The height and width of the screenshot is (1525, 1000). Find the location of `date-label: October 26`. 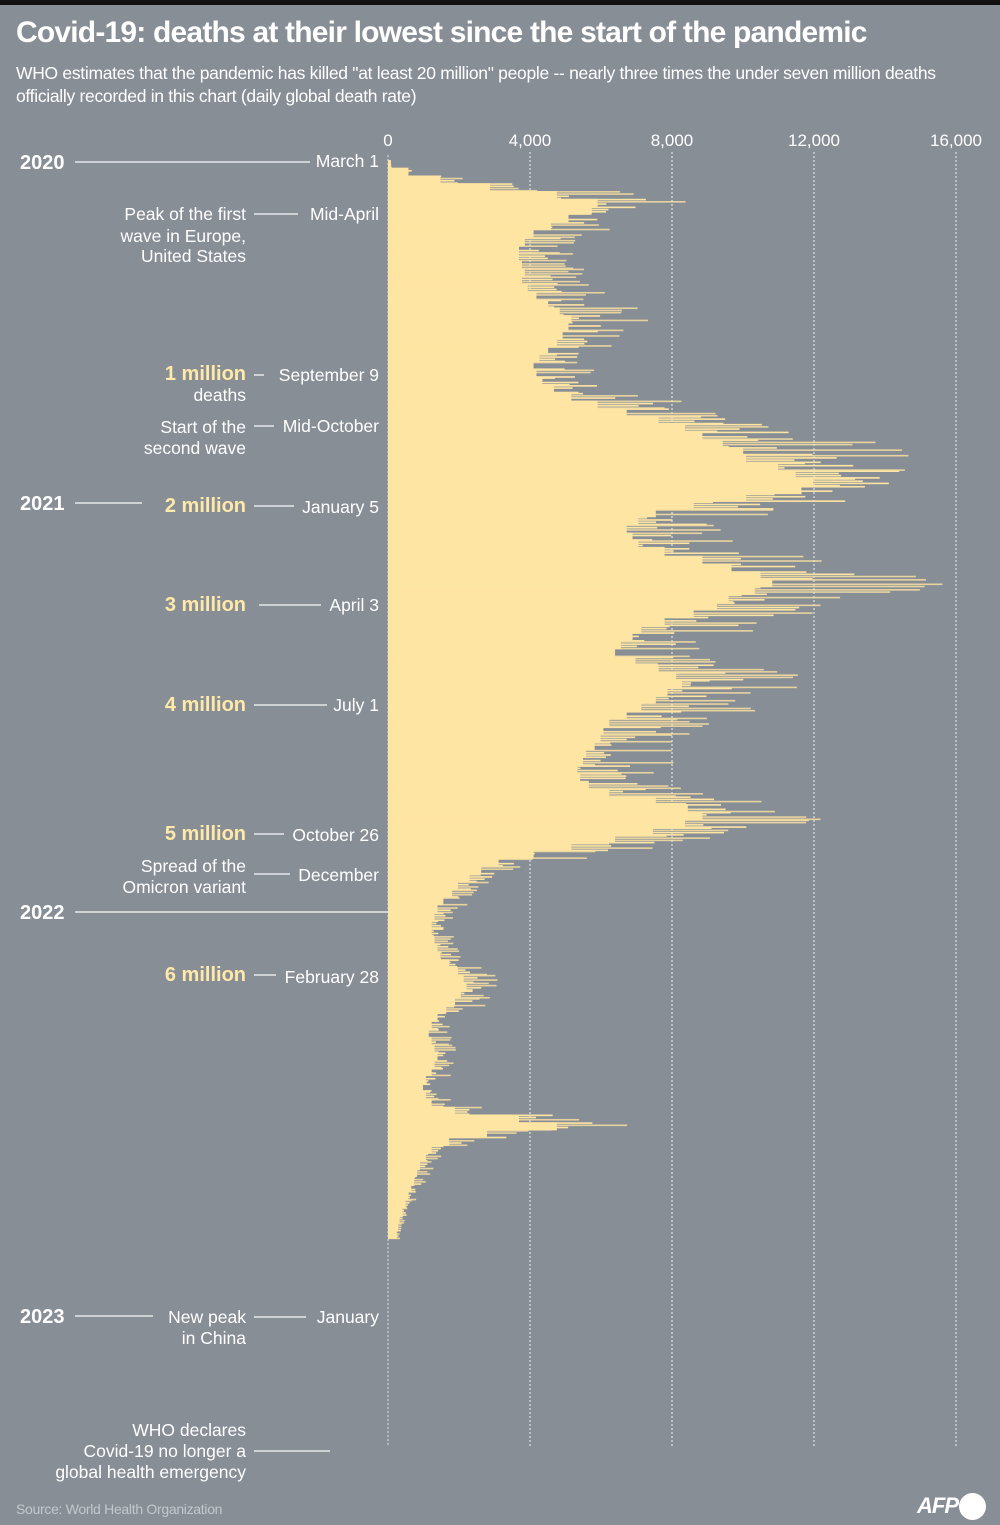

date-label: October 26 is located at coordinates (335, 835).